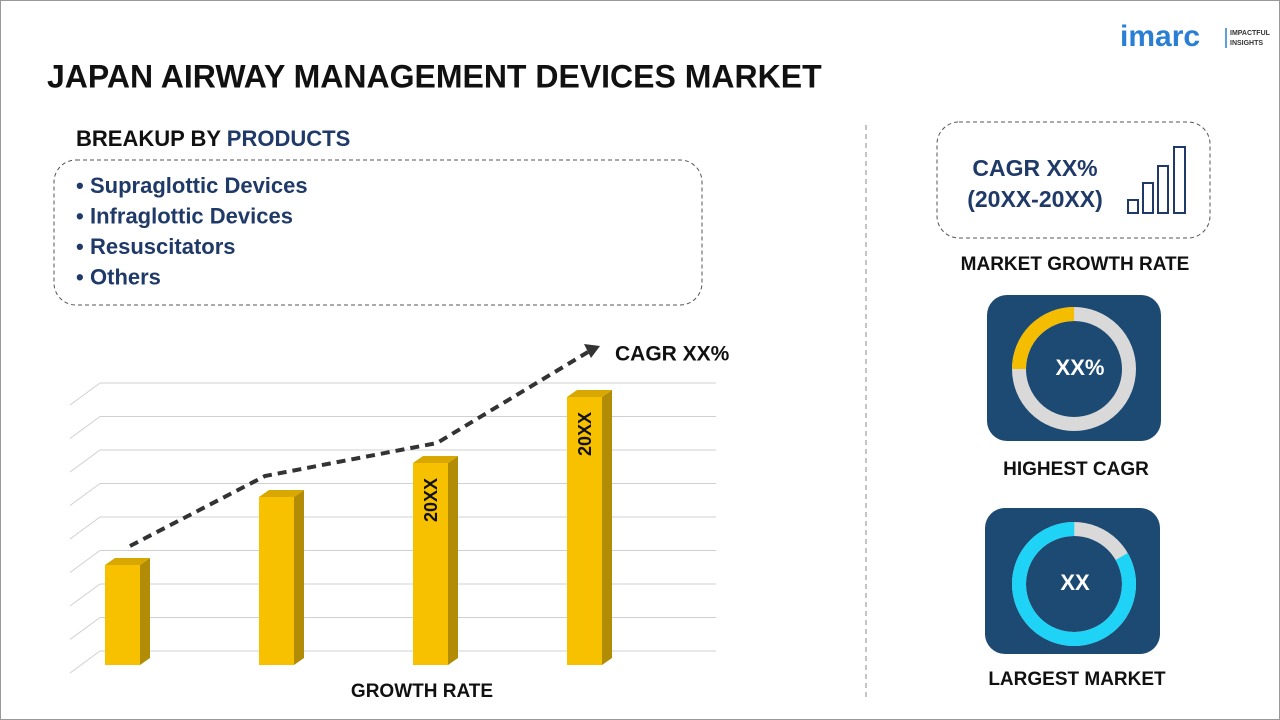 Image resolution: width=1280 pixels, height=720 pixels. I want to click on kpi-caption: HIGHEST CAGR, so click(1076, 469).